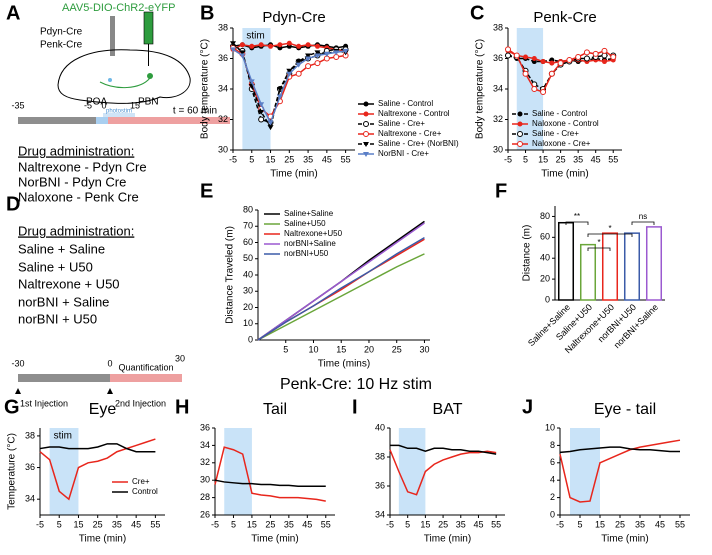 Image resolution: width=712 pixels, height=555 pixels. What do you see at coordinates (443, 524) in the screenshot?
I see `x-tick-label: 25` at bounding box center [443, 524].